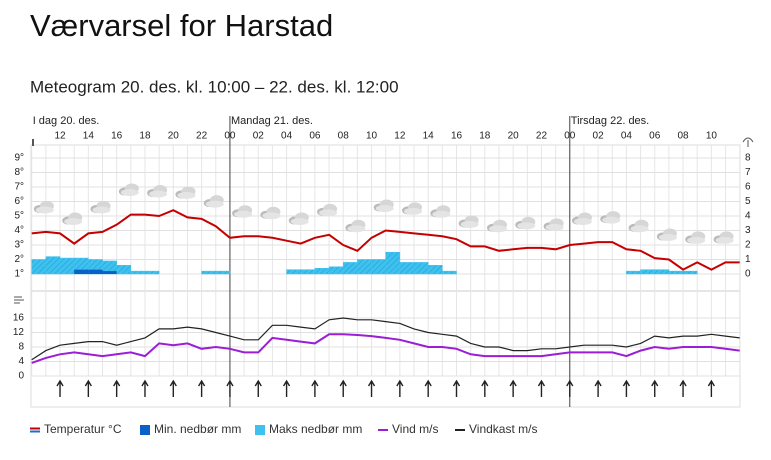 This screenshot has width=771, height=460. Describe the element at coordinates (19, 274) in the screenshot. I see `y-tick-label: 1°` at that location.